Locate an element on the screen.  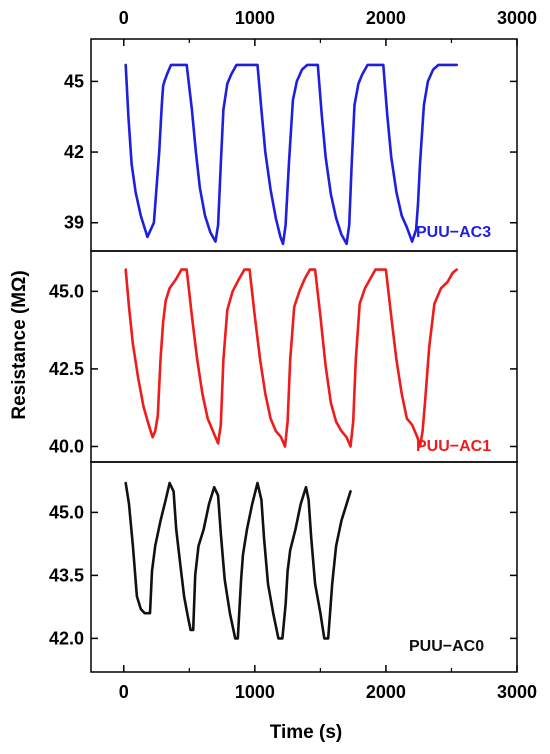
y-axis-title: Resistance (MΩ) is located at coordinates (19, 344).